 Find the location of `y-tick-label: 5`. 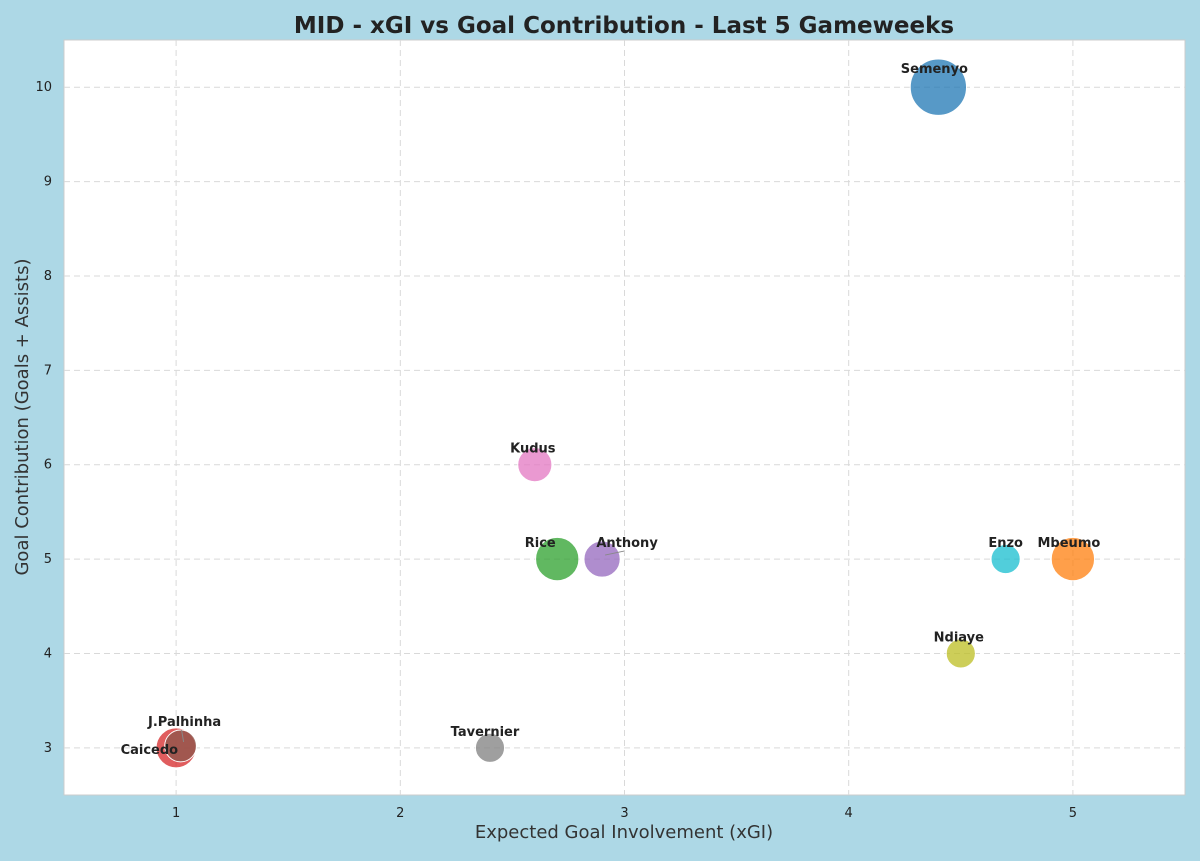

y-tick-label: 5 is located at coordinates (48, 559).